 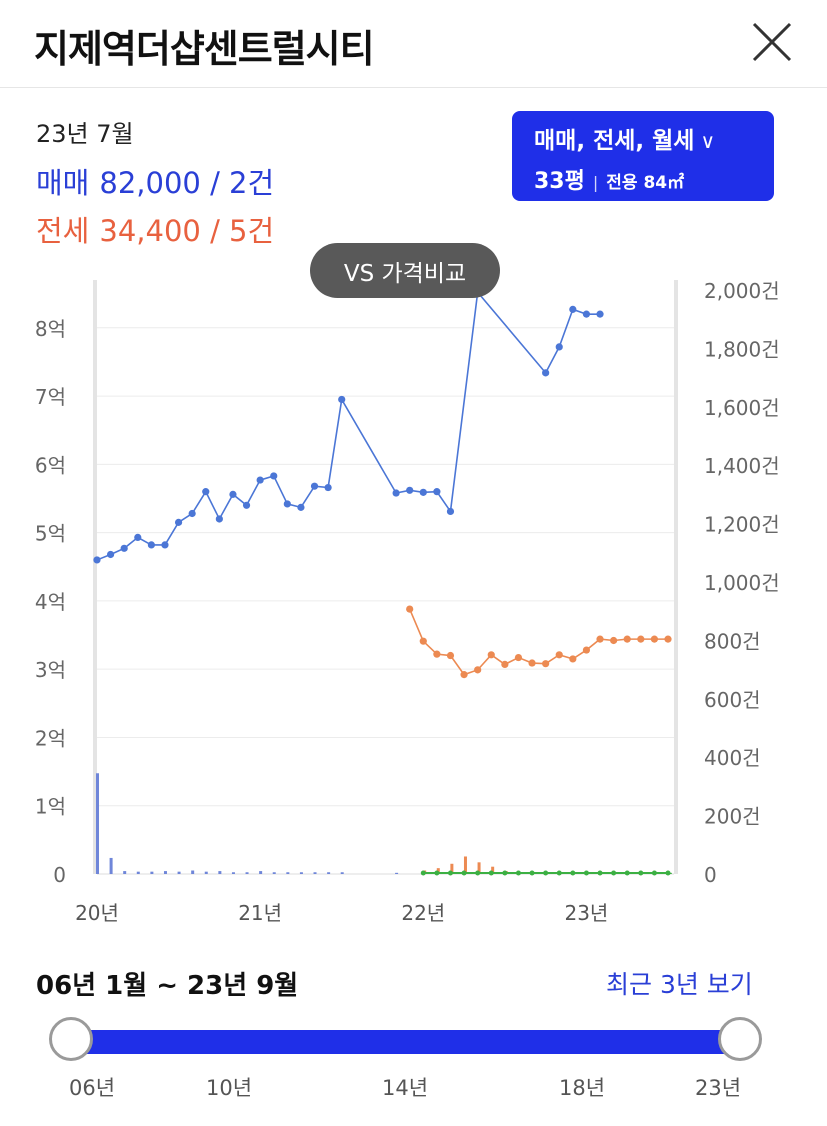 I want to click on range-start-handle, so click(x=71, y=1039).